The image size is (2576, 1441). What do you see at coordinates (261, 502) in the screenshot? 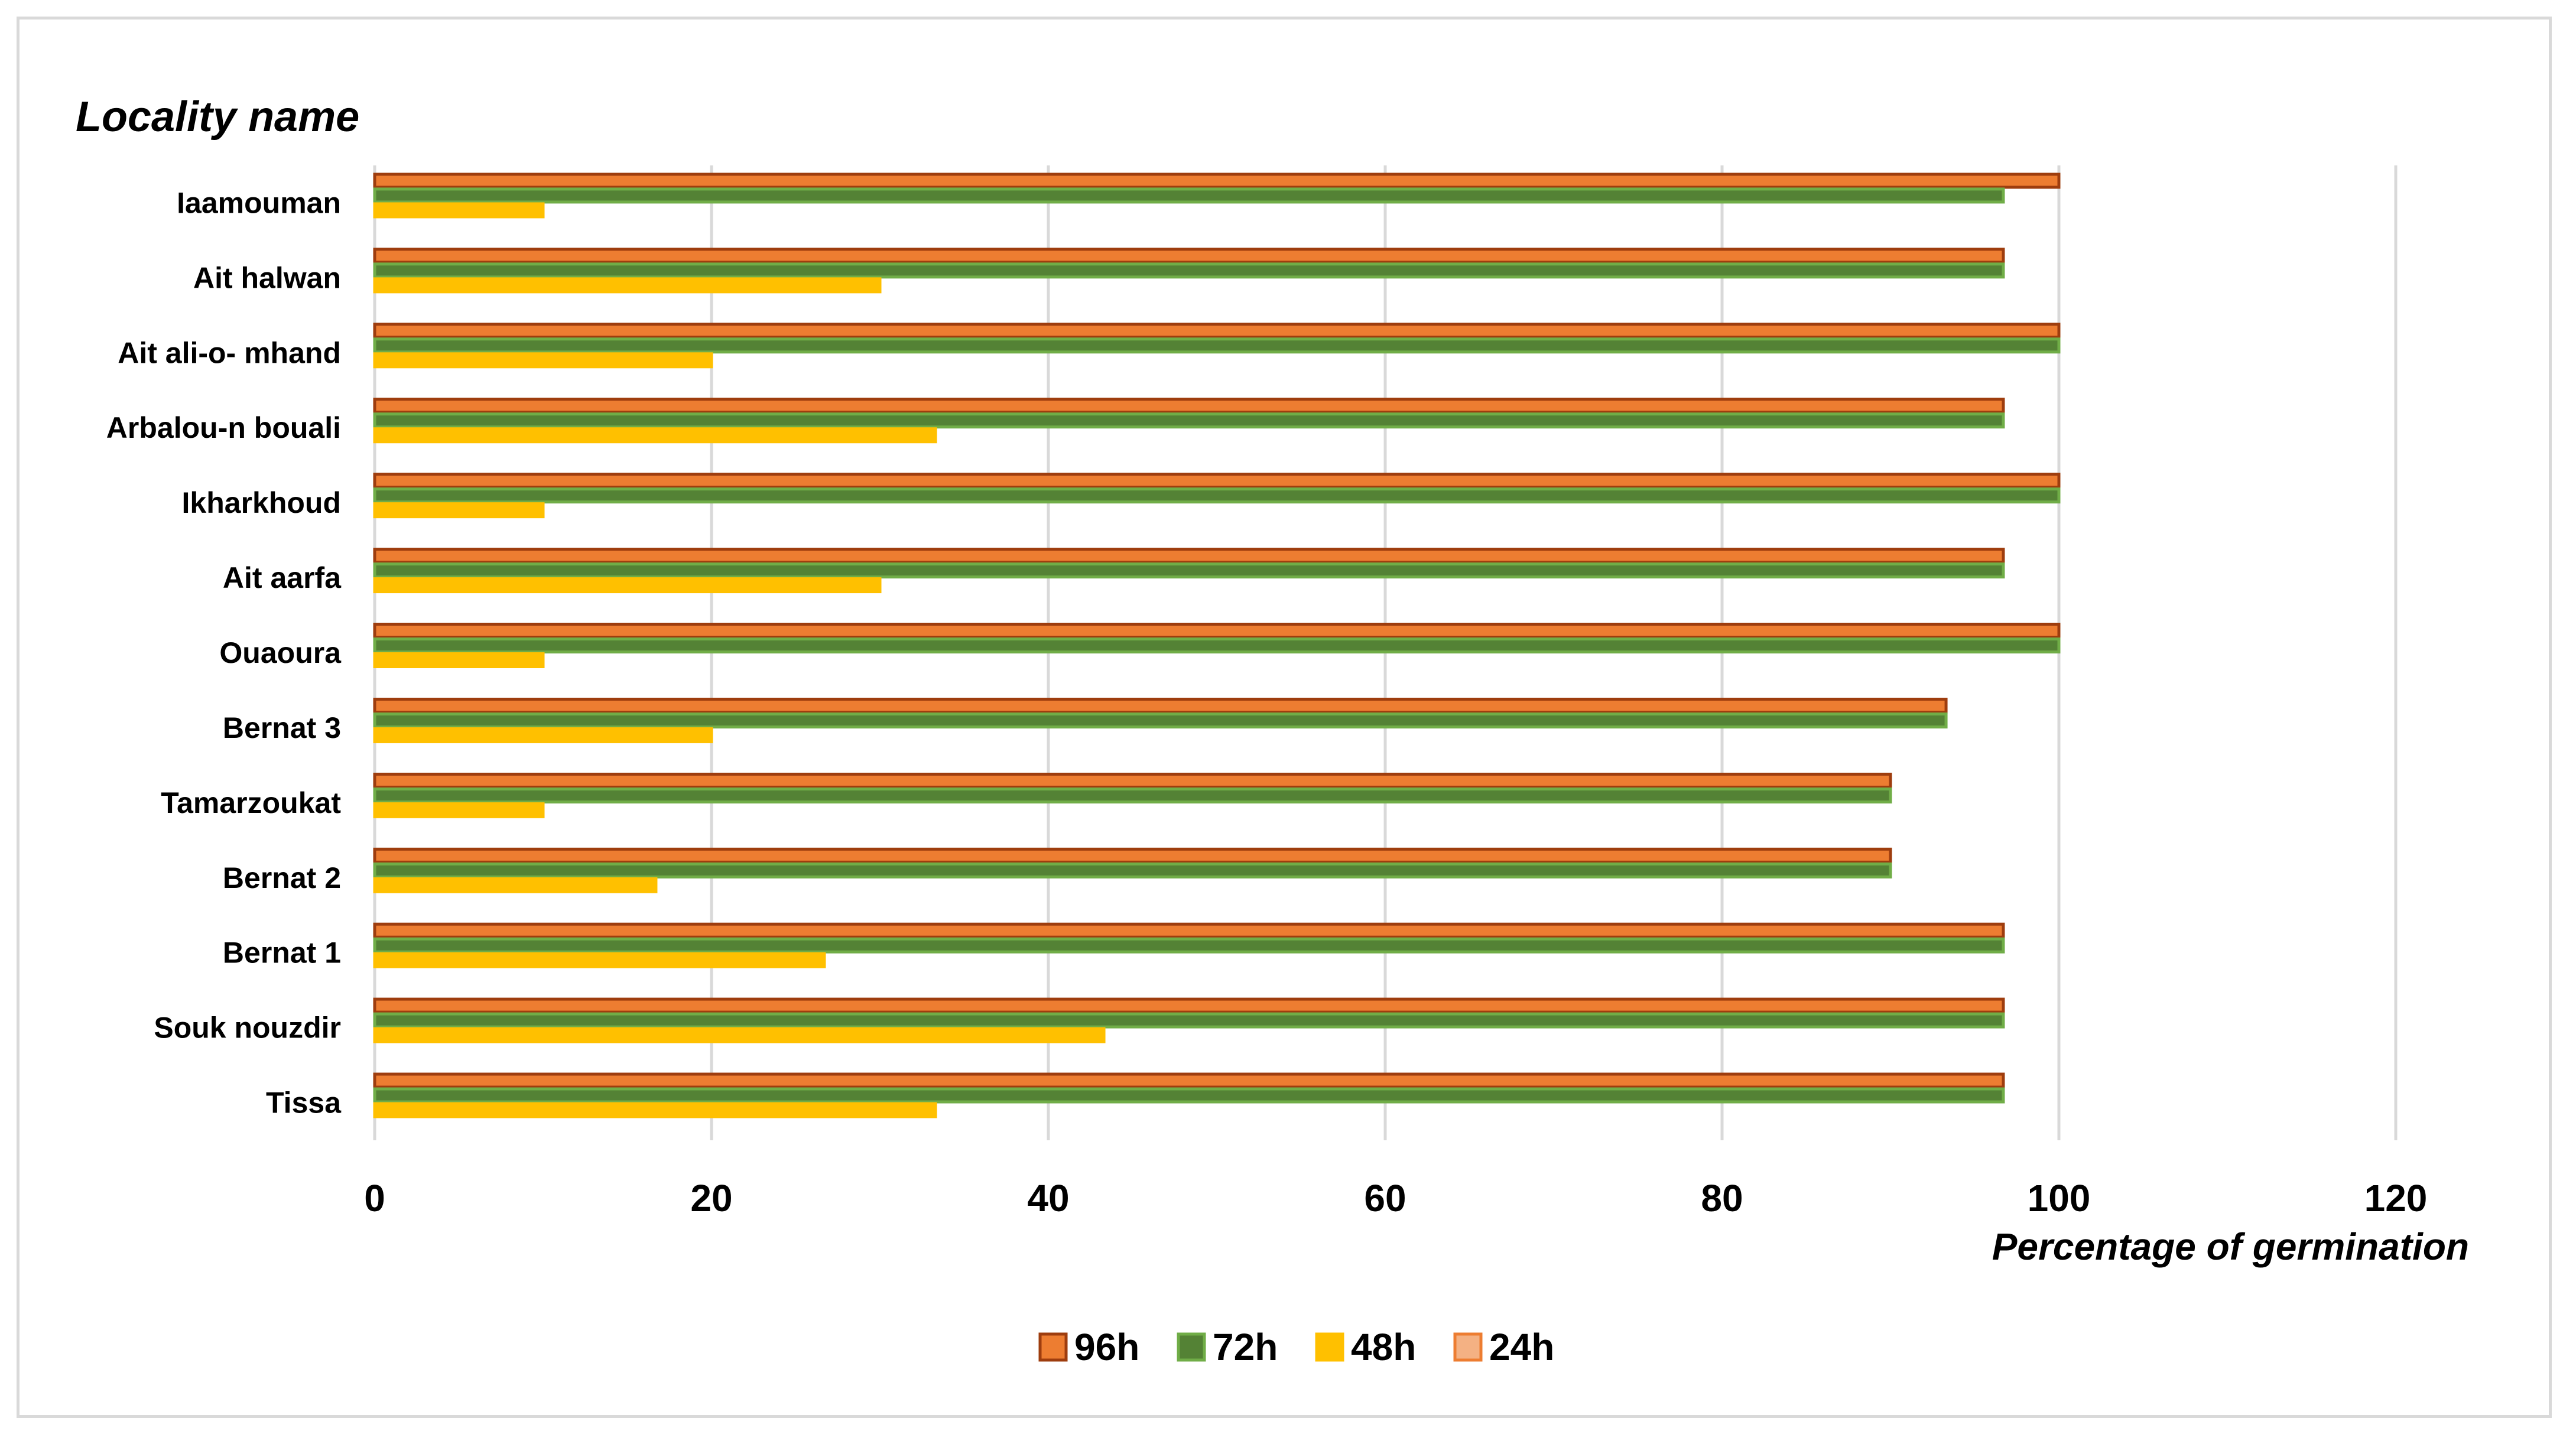
I see `category-label: Ikharkhoud` at bounding box center [261, 502].